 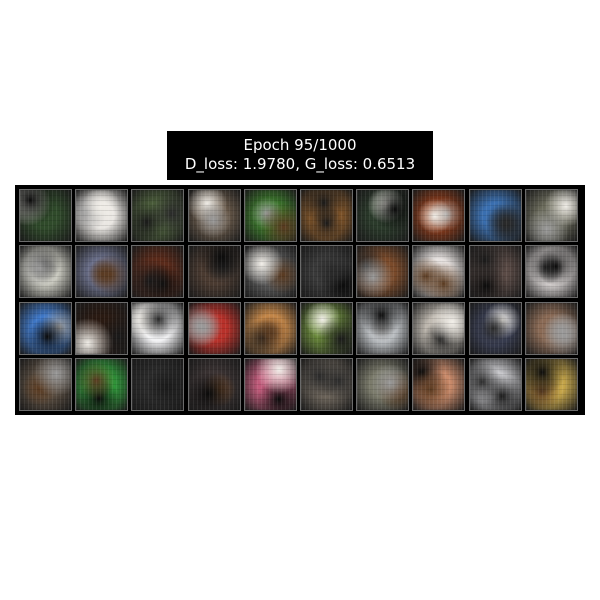 I want to click on sample-image-r4-c3, so click(x=158, y=384).